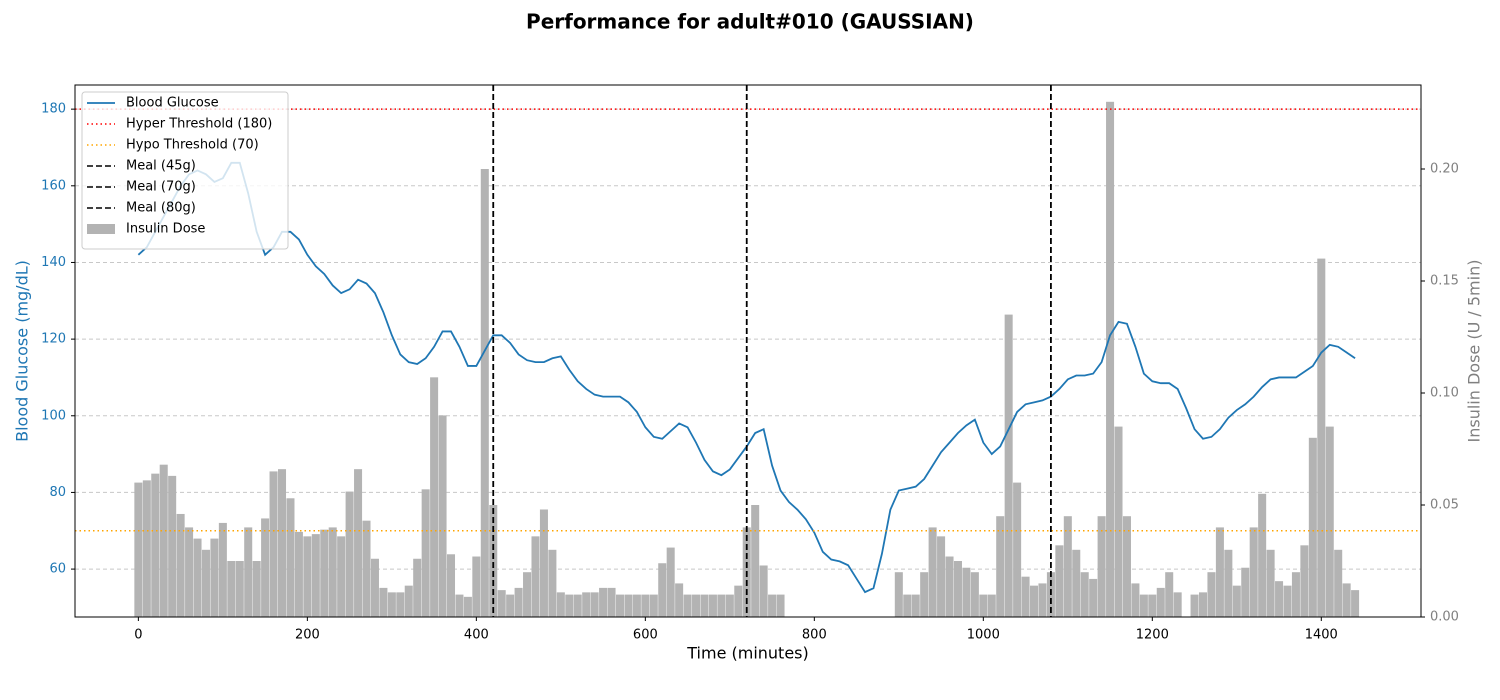 This screenshot has width=1500, height=700. I want to click on x-tick-label: 1000, so click(983, 635).